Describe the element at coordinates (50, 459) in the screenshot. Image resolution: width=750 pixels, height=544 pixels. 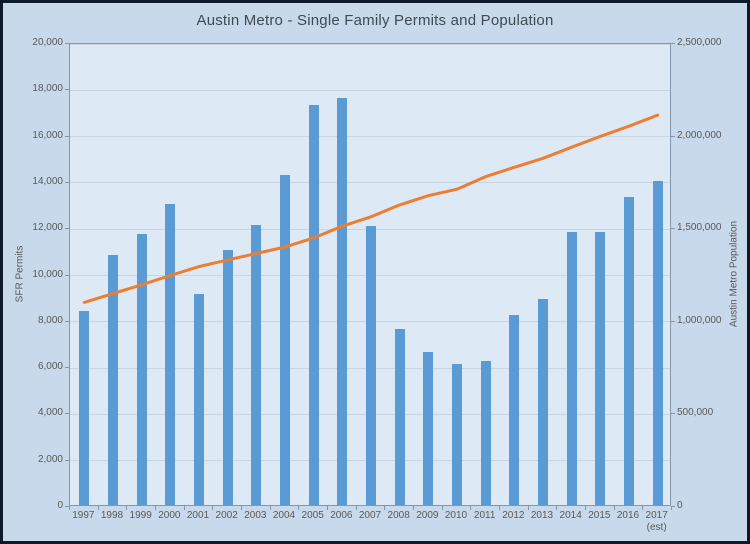
I see `left-axis-tick-label: 2,000` at that location.